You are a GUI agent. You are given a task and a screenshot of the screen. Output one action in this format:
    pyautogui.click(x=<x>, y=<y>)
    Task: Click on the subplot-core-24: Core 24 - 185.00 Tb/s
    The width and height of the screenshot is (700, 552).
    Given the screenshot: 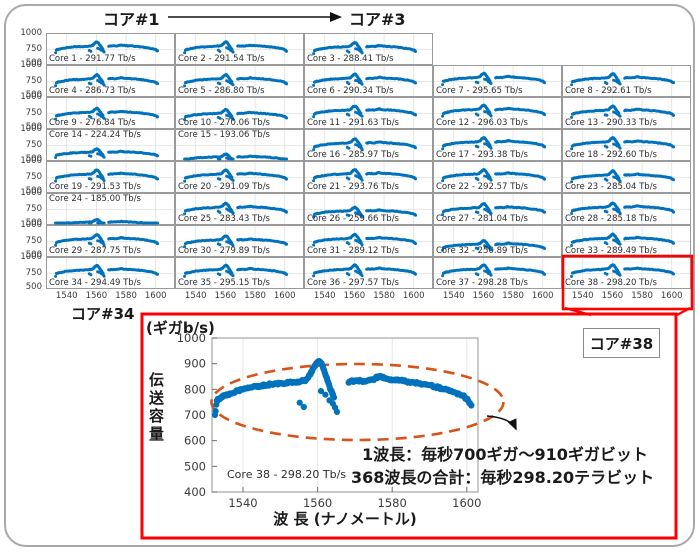 What is the action you would take?
    pyautogui.click(x=110, y=209)
    